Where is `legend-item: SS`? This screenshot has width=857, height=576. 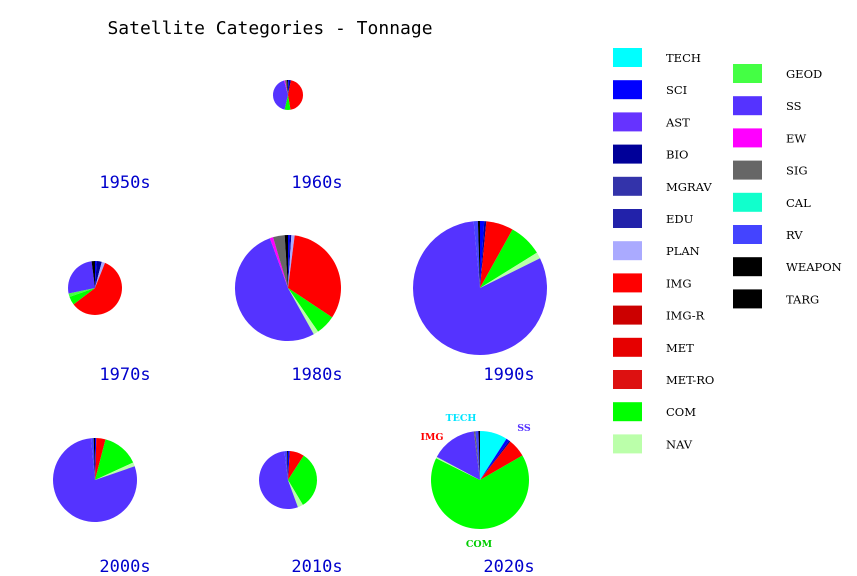
legend-item: SS is located at coordinates (767, 106).